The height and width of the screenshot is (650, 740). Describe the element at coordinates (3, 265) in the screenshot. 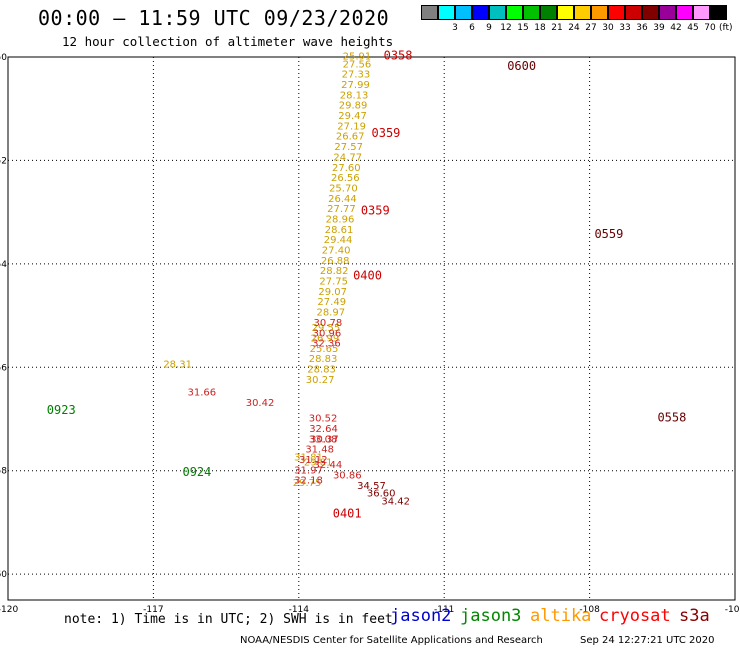

I see `lat-tick-label: -54` at that location.